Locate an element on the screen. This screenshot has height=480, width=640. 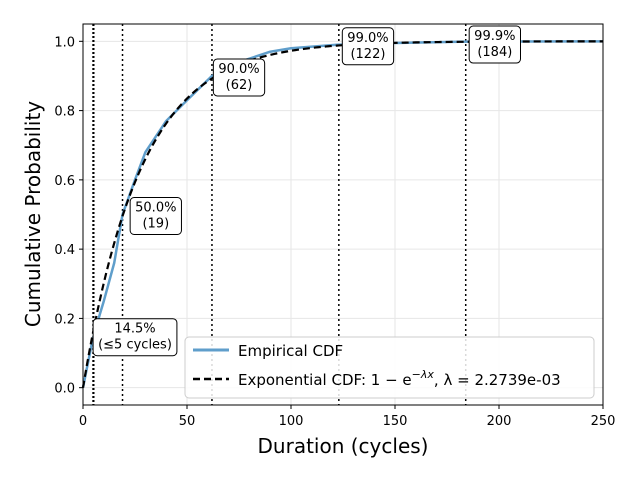
x-tick-label: 200 is located at coordinates (499, 421).